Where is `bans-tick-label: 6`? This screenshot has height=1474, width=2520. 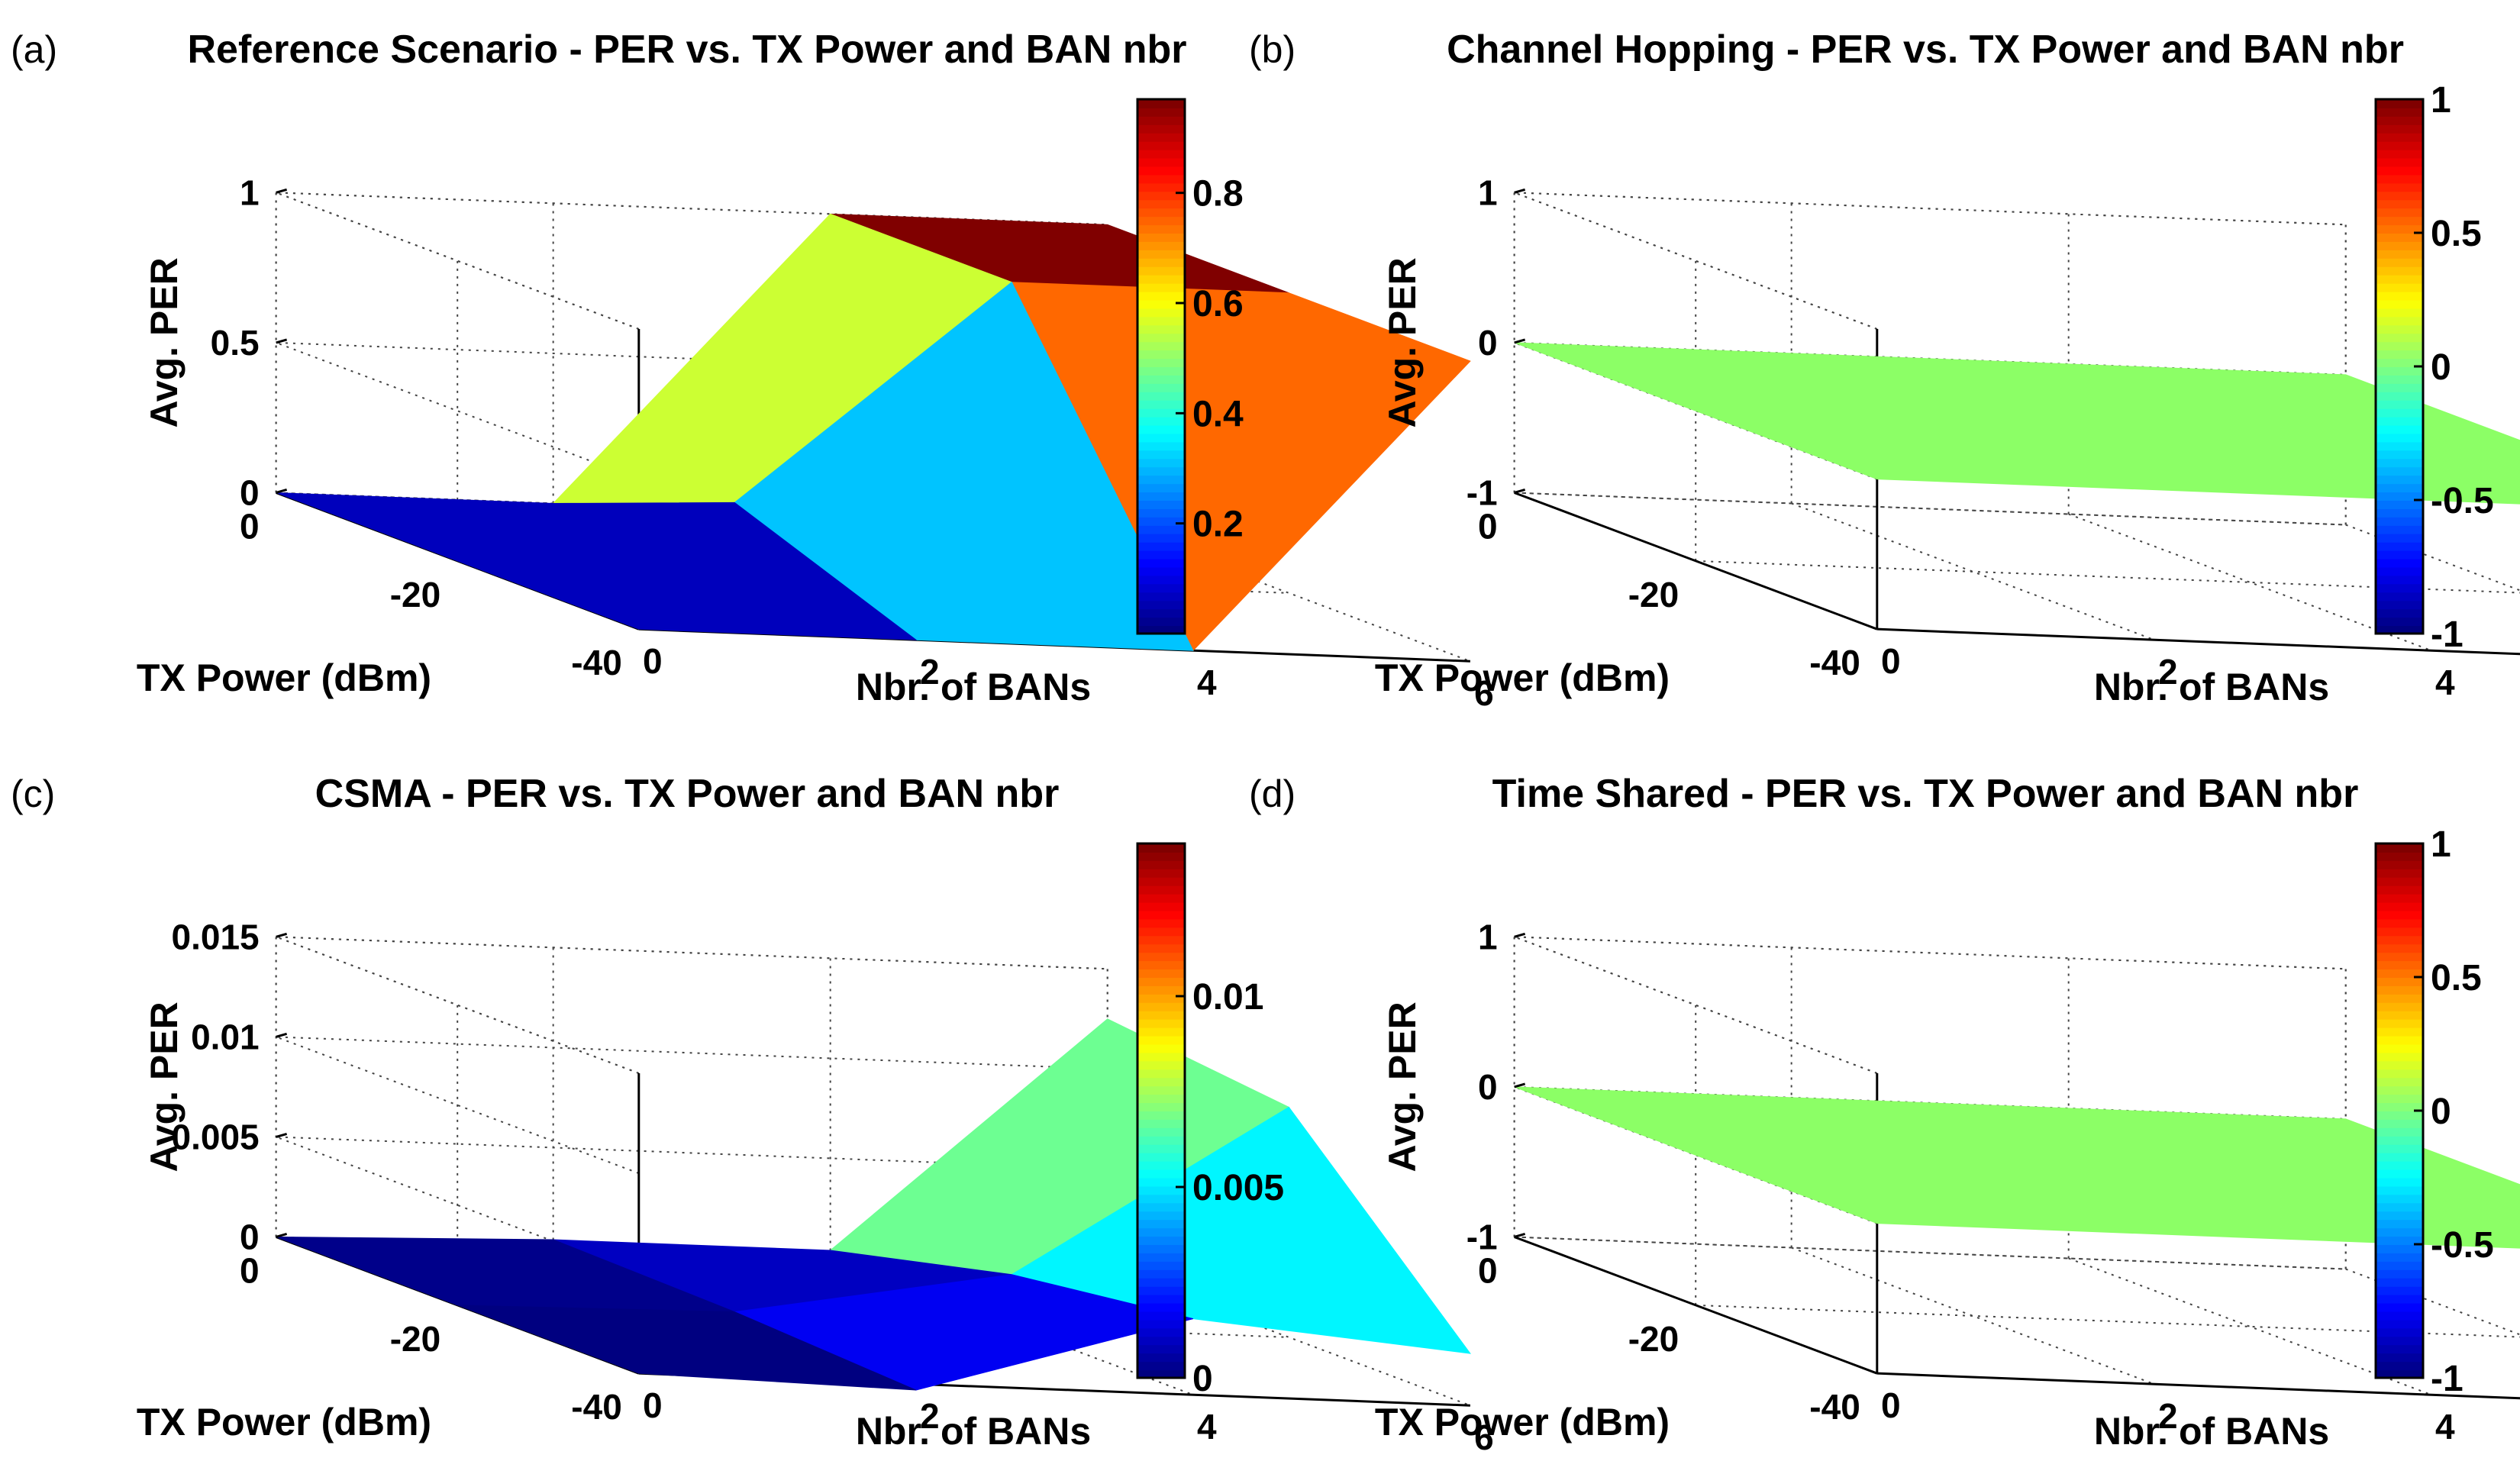
bans-tick-label: 6 is located at coordinates (1484, 693).